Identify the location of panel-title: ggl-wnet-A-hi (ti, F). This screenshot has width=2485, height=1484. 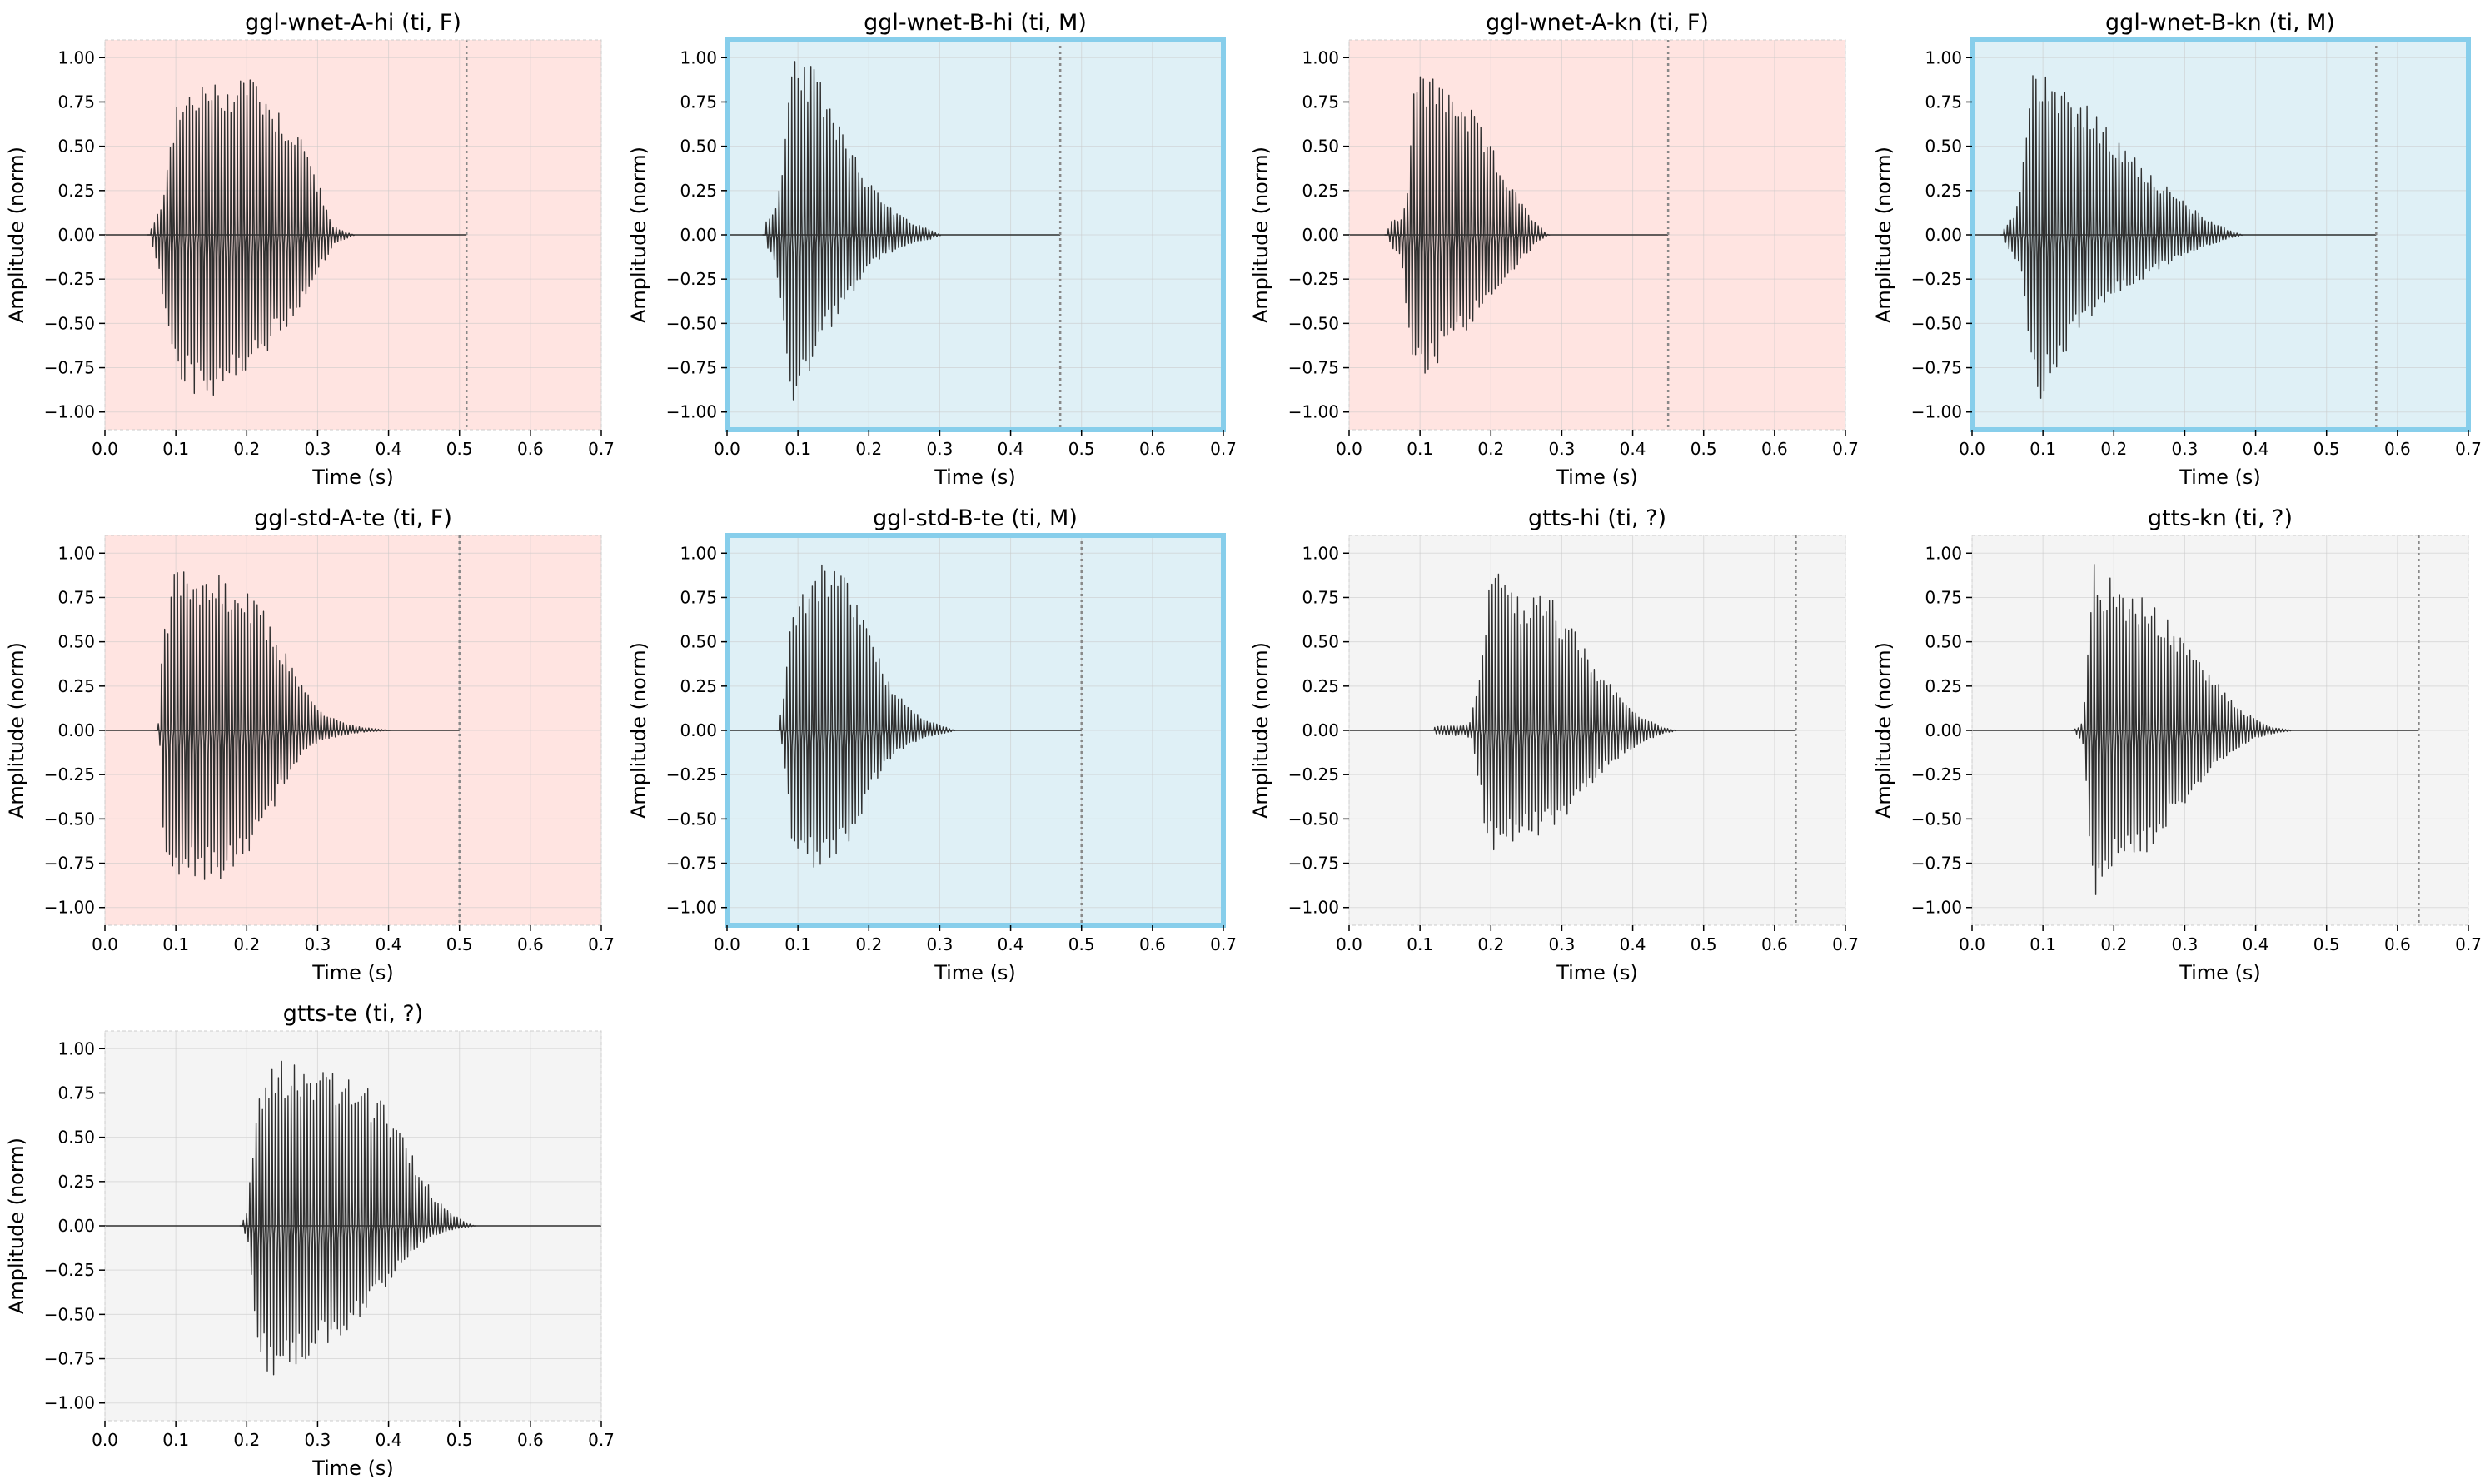
(353, 23).